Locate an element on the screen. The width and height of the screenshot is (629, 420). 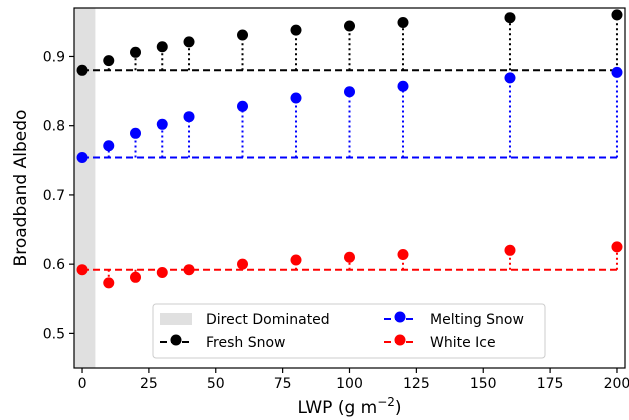
y-tick-label: 0.7 is located at coordinates (54, 196).